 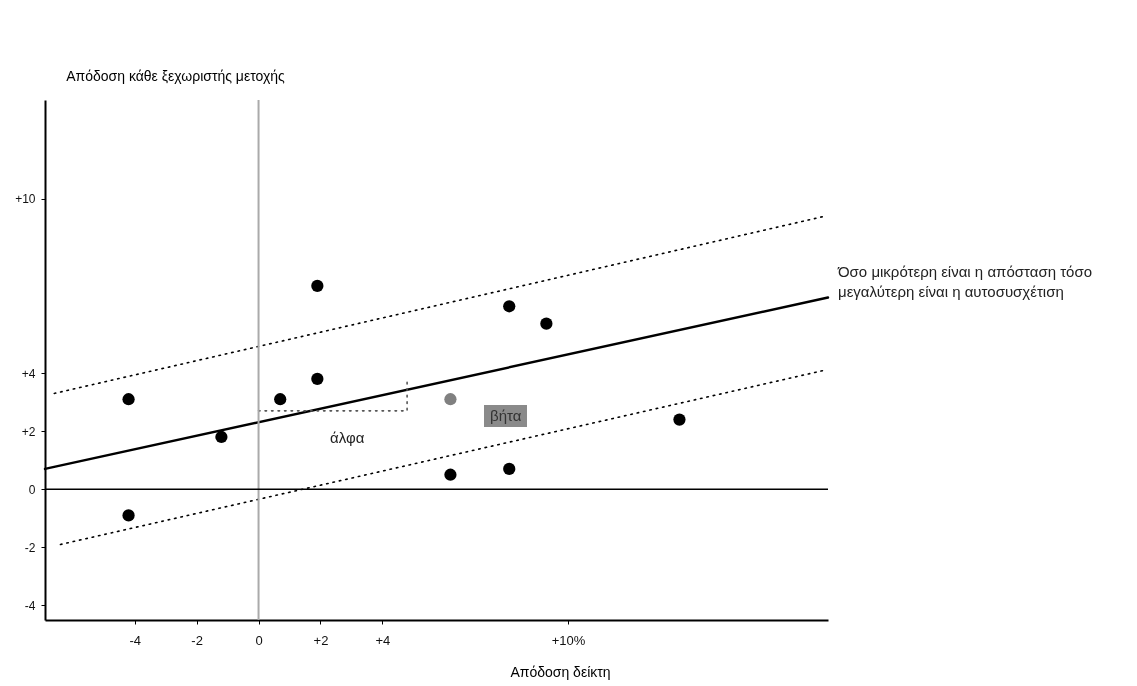 I want to click on y-tick-label: -2, so click(x=30, y=547).